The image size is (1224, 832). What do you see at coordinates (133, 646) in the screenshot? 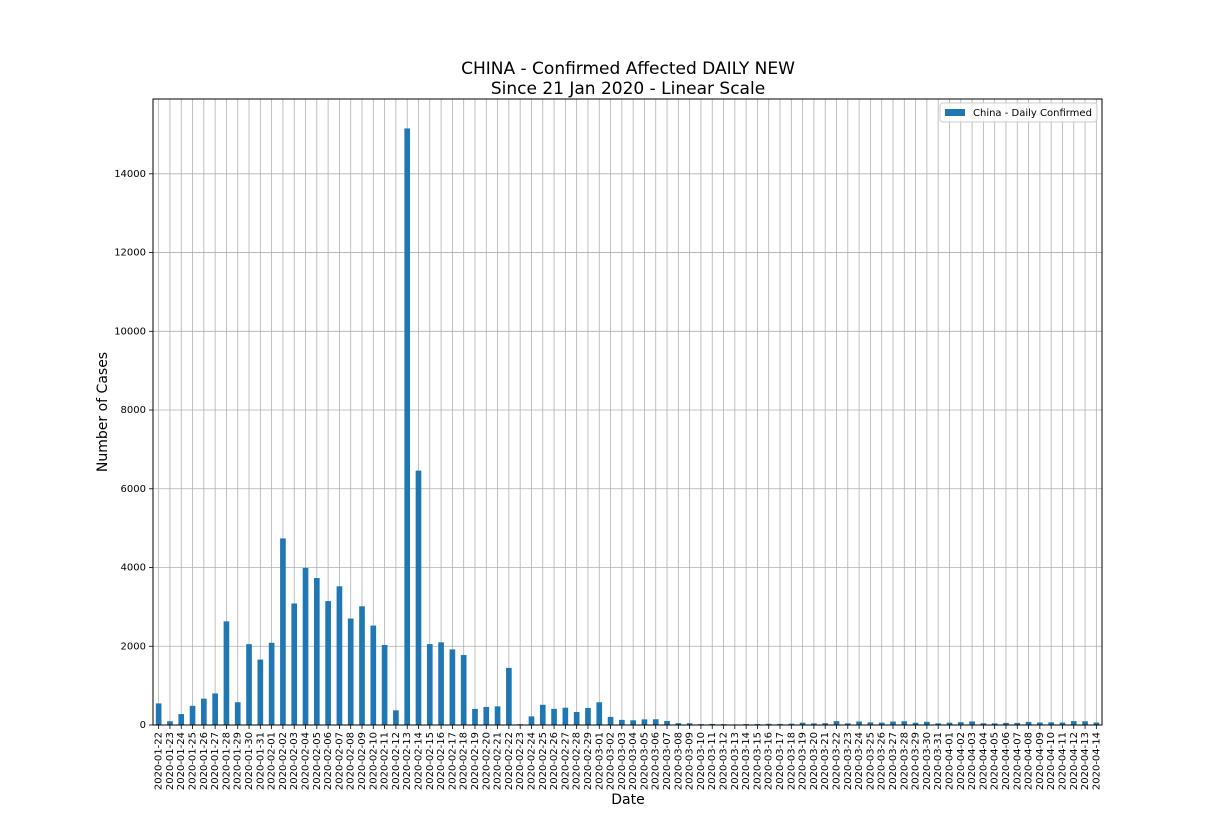
I see `y-tick-label: 2000` at bounding box center [133, 646].